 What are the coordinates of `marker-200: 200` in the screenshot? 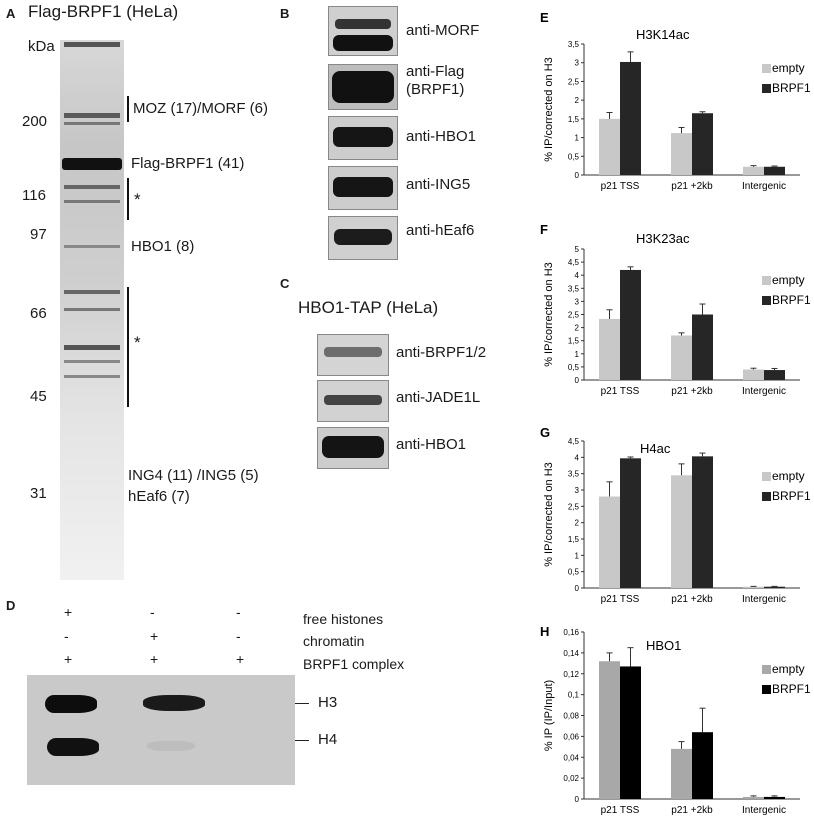 It's located at (35, 121).